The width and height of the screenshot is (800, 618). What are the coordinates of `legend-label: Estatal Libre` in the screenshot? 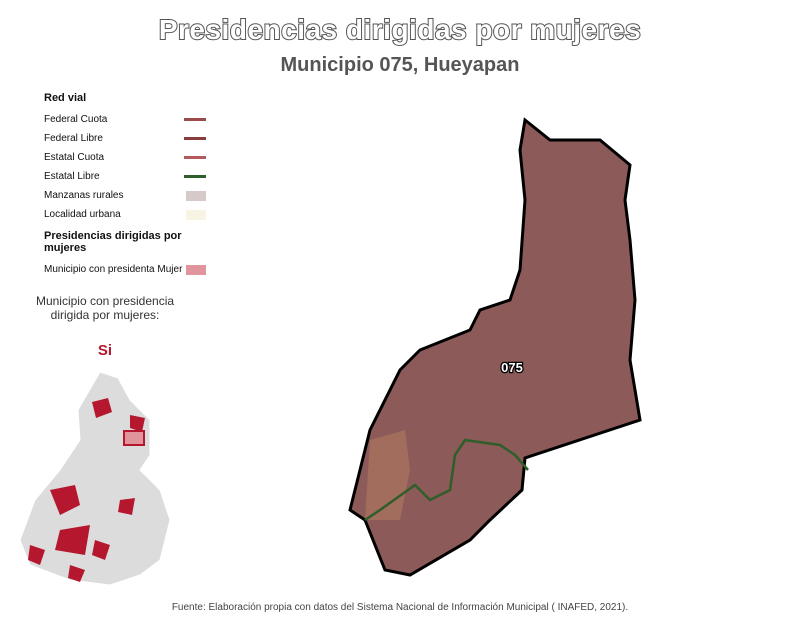 It's located at (72, 176).